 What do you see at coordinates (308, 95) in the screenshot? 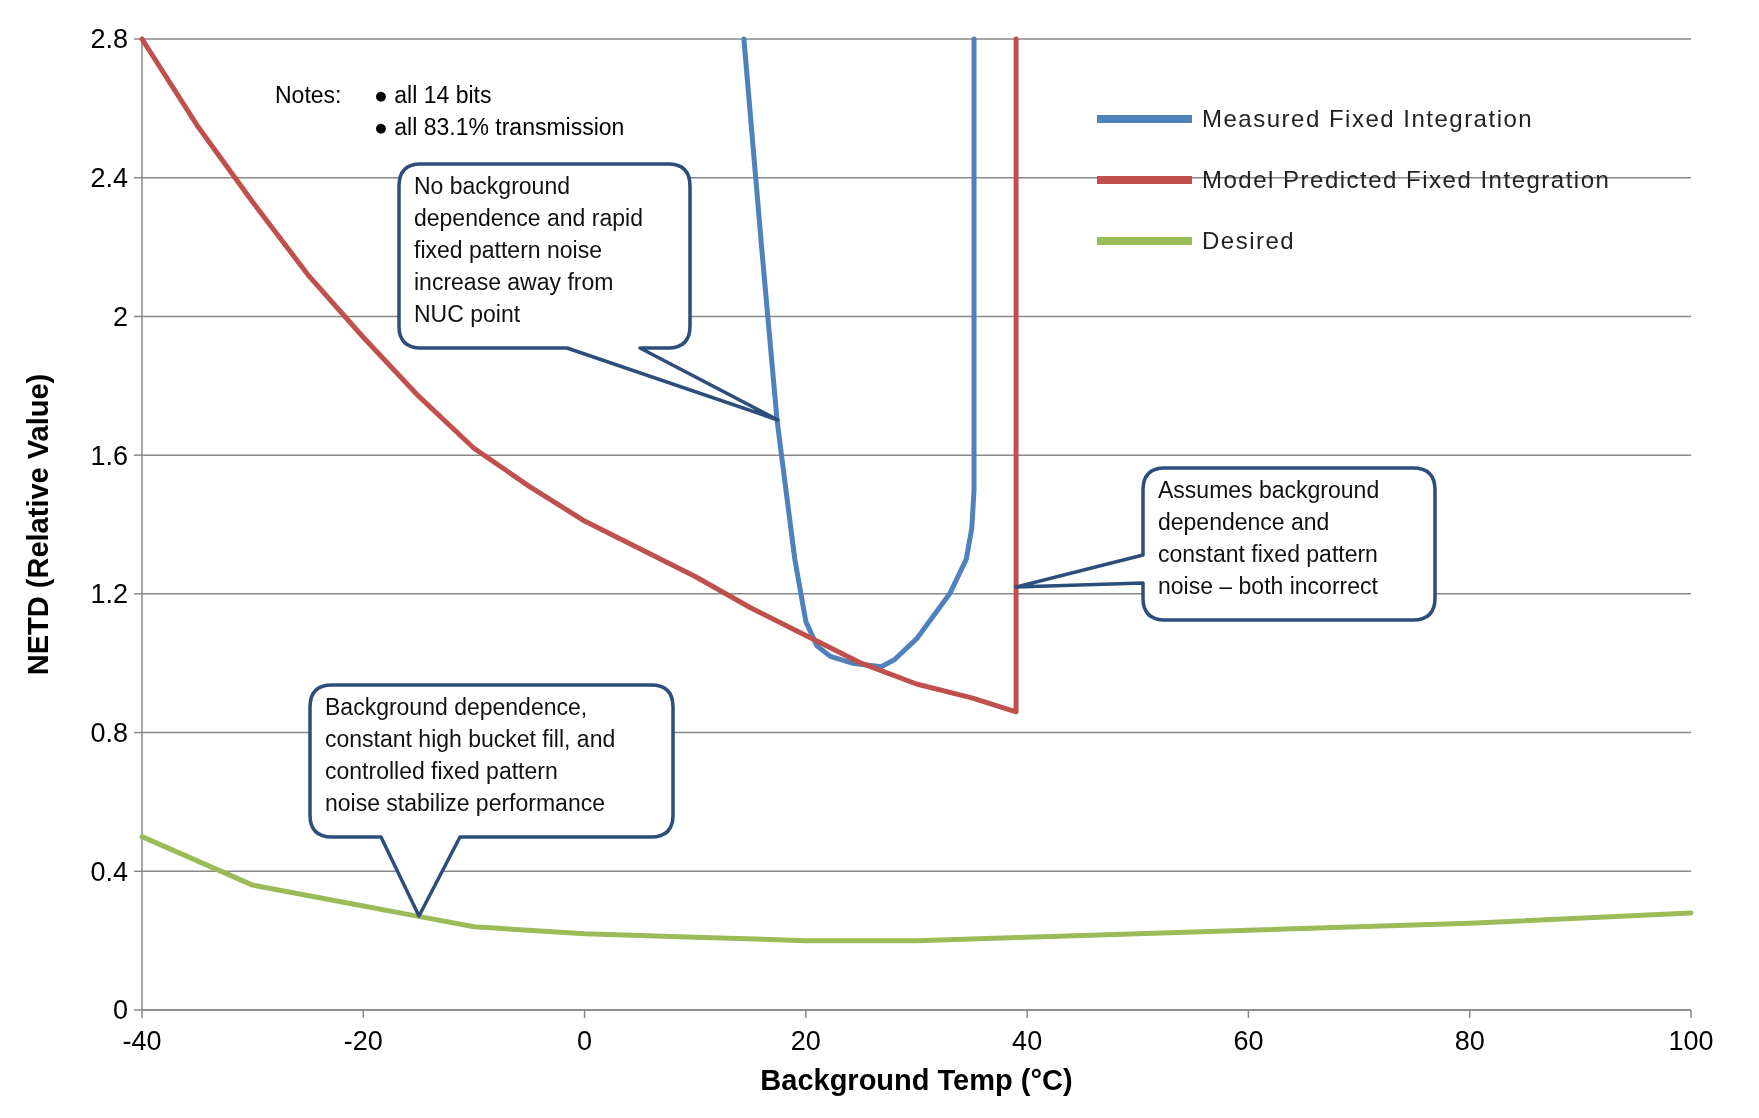
I see `annotation: Notes:` at bounding box center [308, 95].